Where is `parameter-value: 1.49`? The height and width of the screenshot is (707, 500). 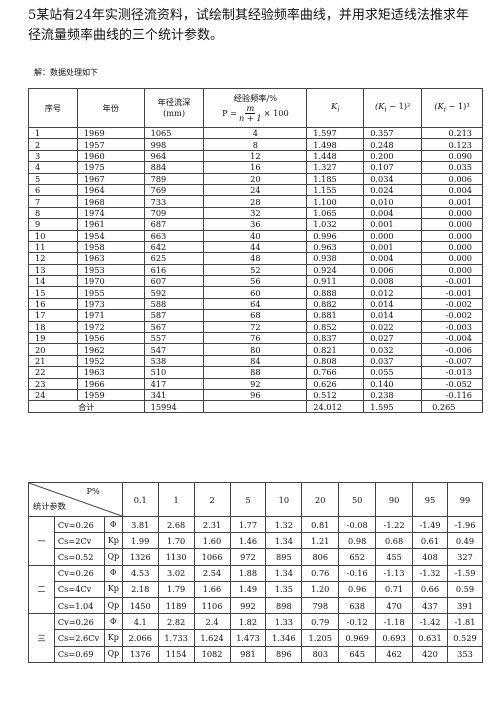 parameter-value: 1.49 is located at coordinates (248, 589).